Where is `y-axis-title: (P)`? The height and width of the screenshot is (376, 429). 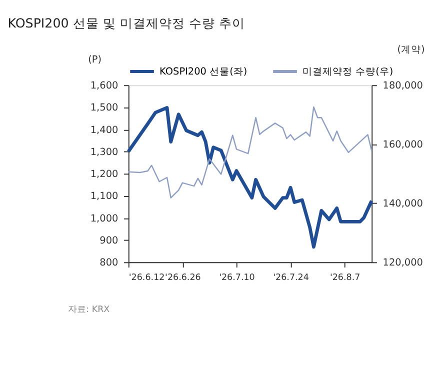 y-axis-title: (P) is located at coordinates (95, 60).